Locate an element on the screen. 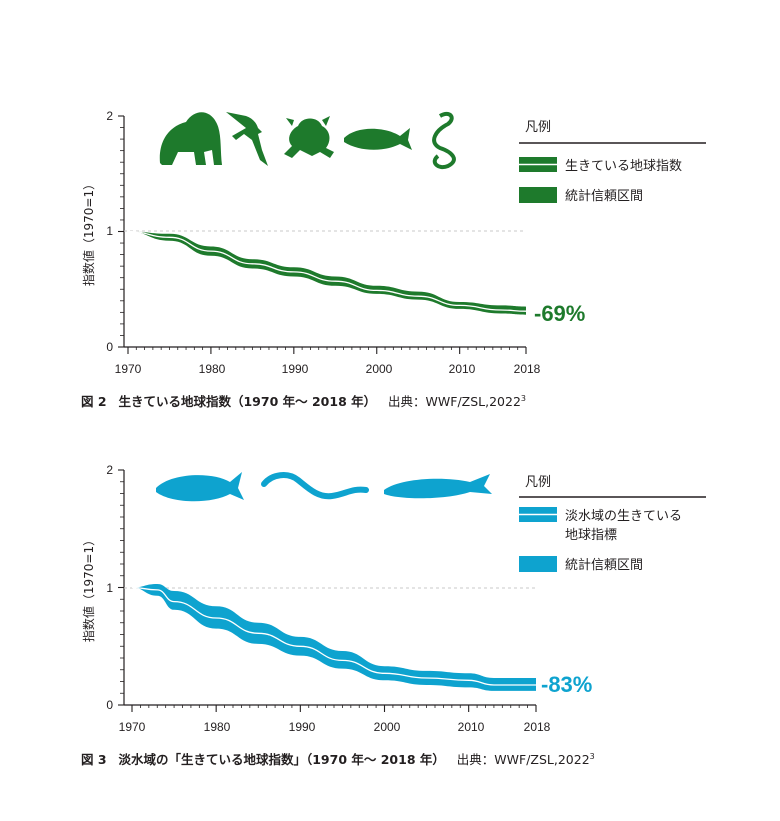  chart-1-legend-title: 凡例 is located at coordinates (538, 127).